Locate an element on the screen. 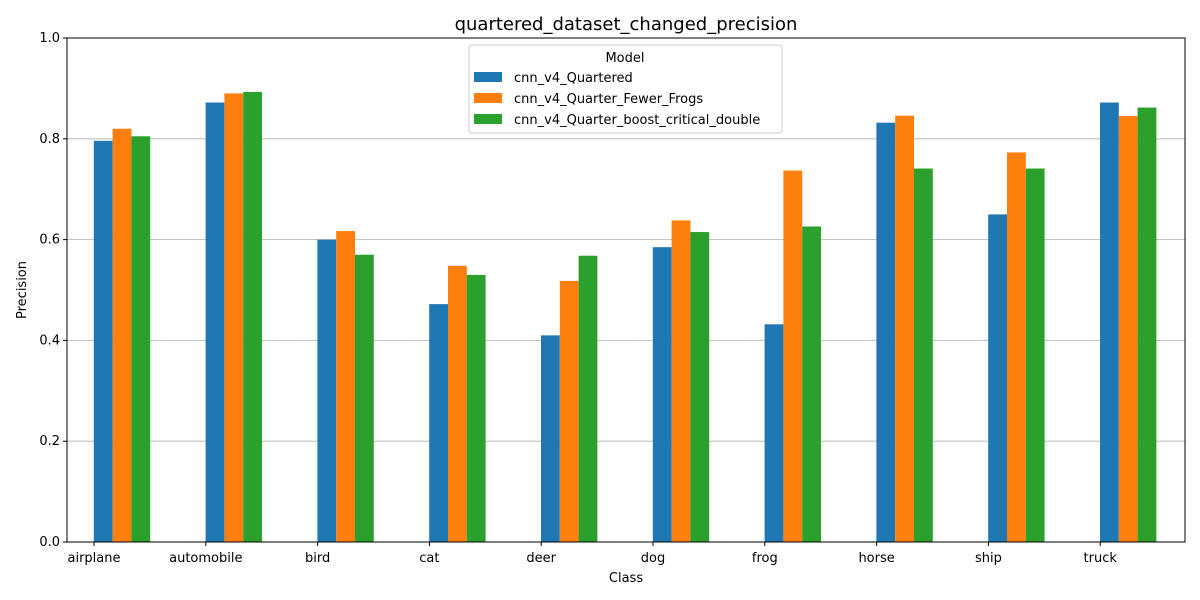 The image size is (1200, 600). legend-box is located at coordinates (625, 89).